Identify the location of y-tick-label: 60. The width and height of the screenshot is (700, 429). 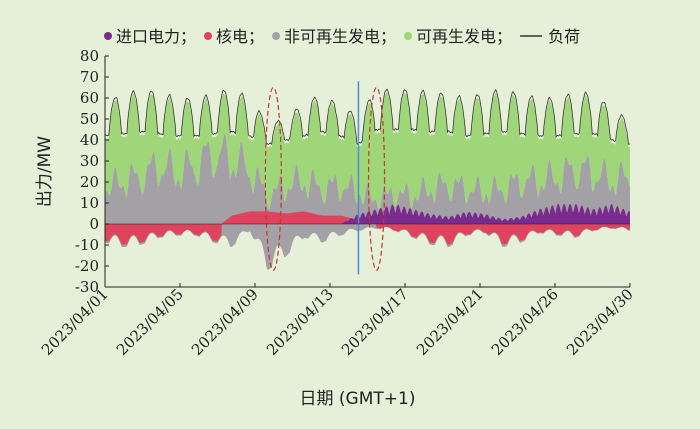
(89, 98).